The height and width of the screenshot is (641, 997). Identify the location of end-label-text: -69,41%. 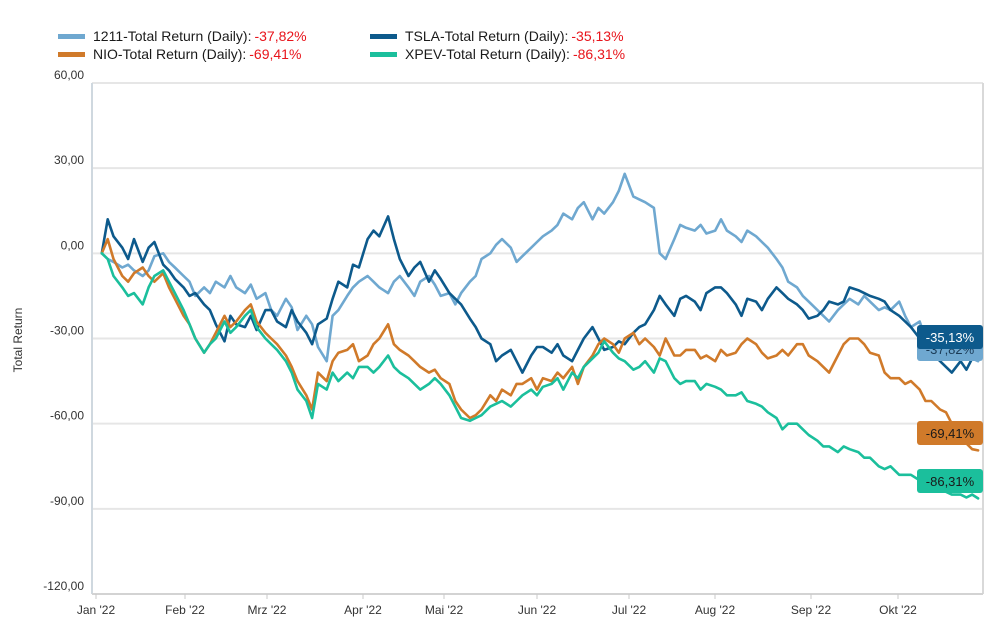
(950, 433).